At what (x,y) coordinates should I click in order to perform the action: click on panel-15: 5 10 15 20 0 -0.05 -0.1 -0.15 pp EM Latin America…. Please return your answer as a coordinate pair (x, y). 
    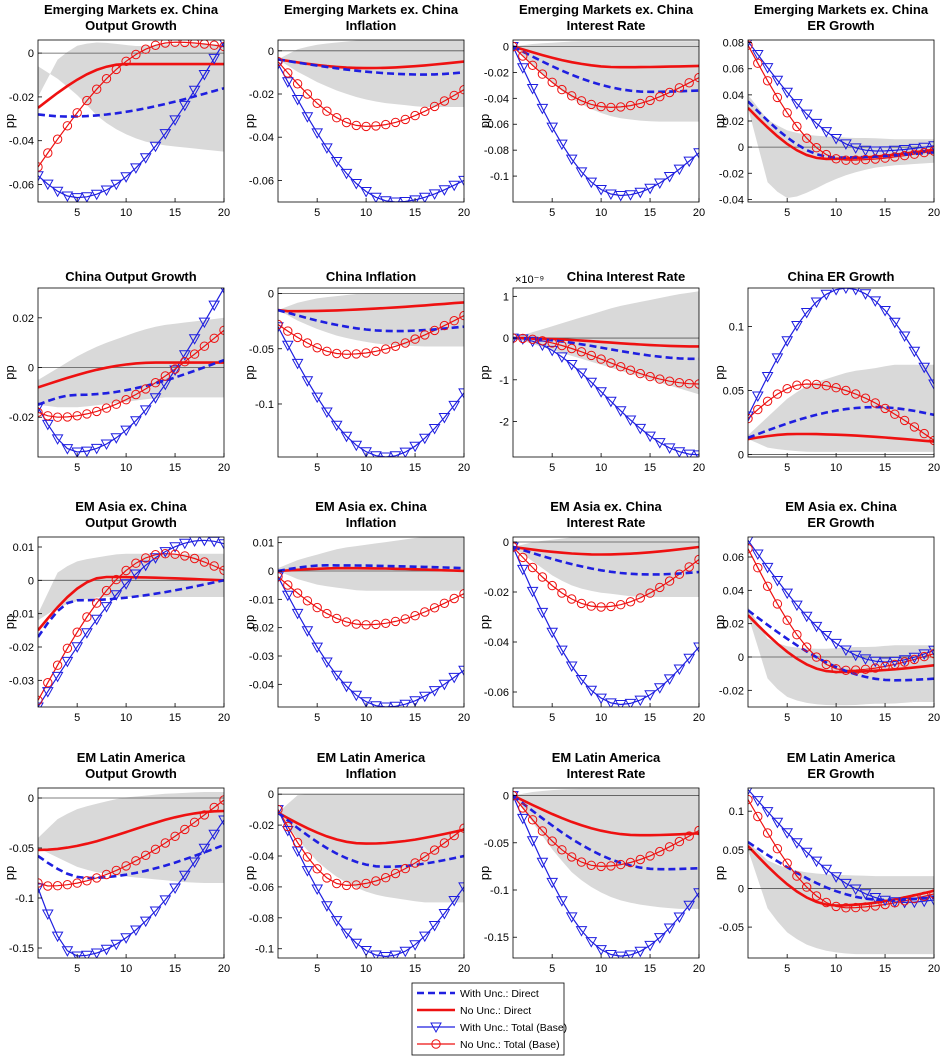
    Looking at the image, I should click on (591, 862).